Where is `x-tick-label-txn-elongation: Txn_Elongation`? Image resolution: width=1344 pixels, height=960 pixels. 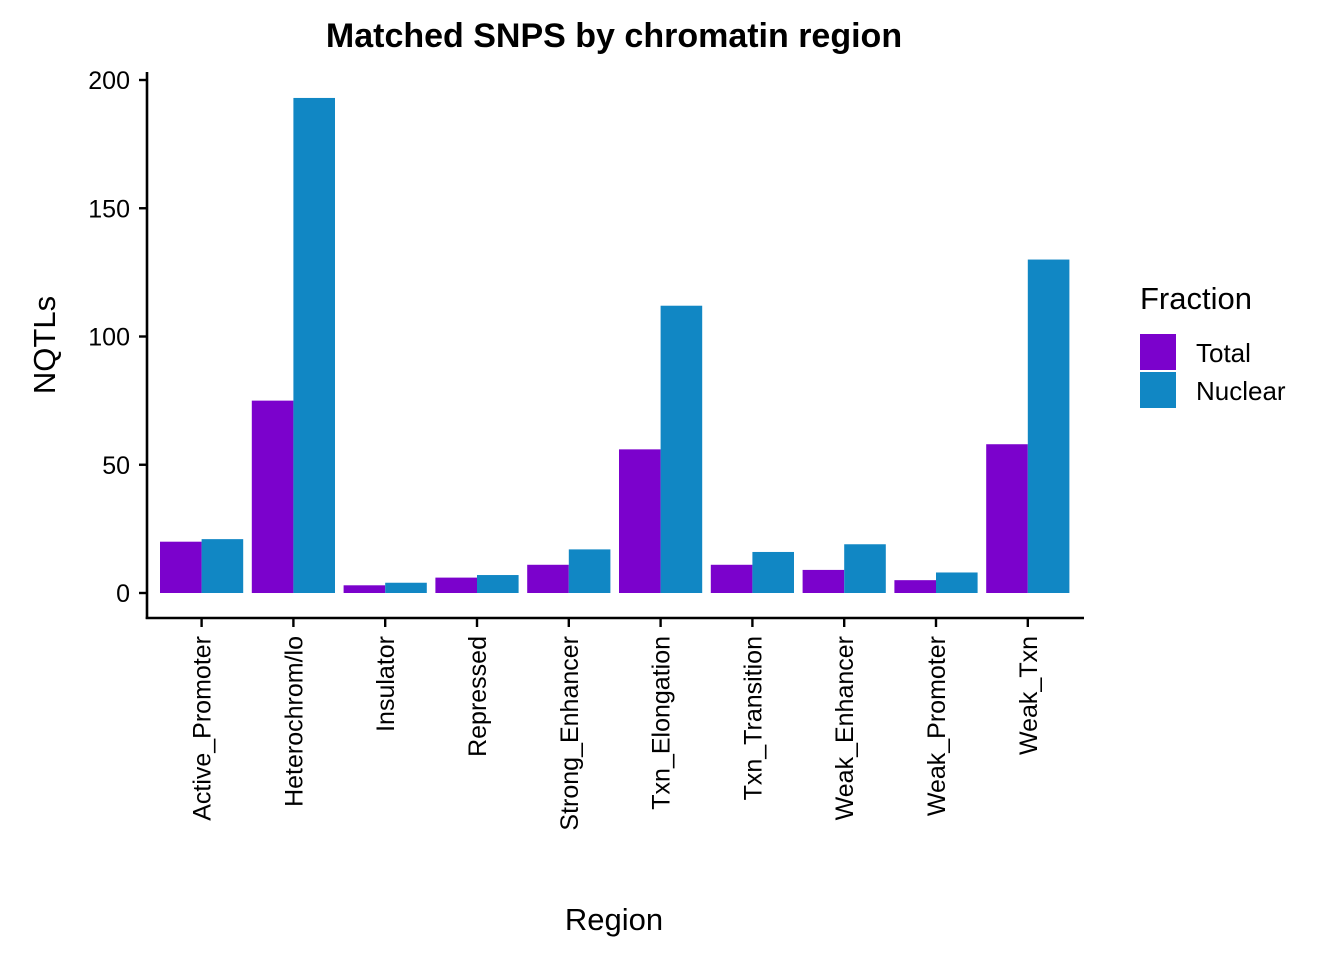 x-tick-label-txn-elongation: Txn_Elongation is located at coordinates (662, 723).